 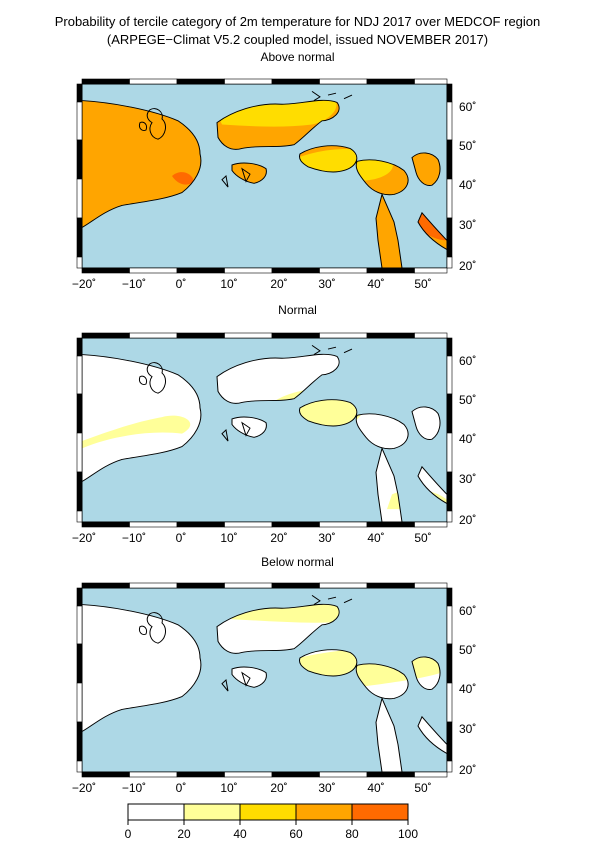 What do you see at coordinates (297, 310) in the screenshot?
I see `panel-normal-title: Normal` at bounding box center [297, 310].